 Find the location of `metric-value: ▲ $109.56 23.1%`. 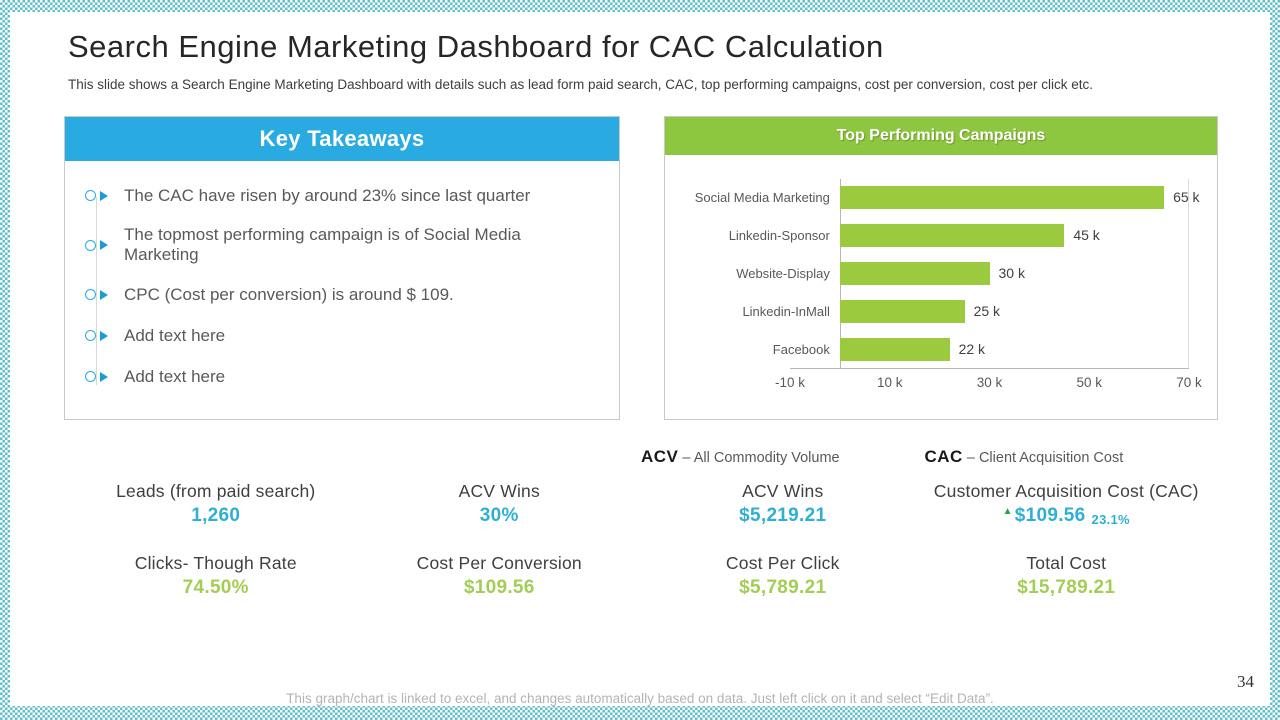

metric-value: ▲ $109.56 23.1% is located at coordinates (1067, 516).